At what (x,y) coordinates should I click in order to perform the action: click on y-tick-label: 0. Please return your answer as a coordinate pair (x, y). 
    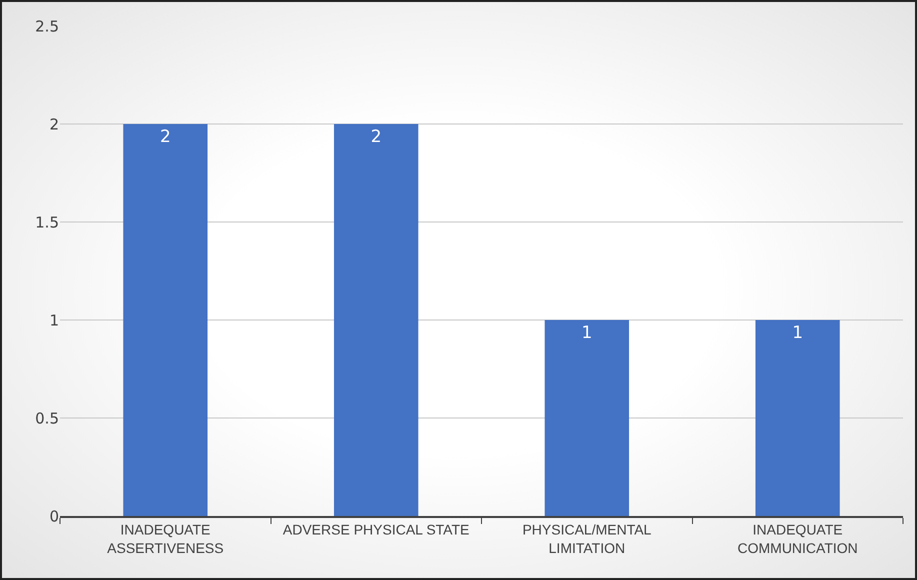
    Looking at the image, I should click on (54, 516).